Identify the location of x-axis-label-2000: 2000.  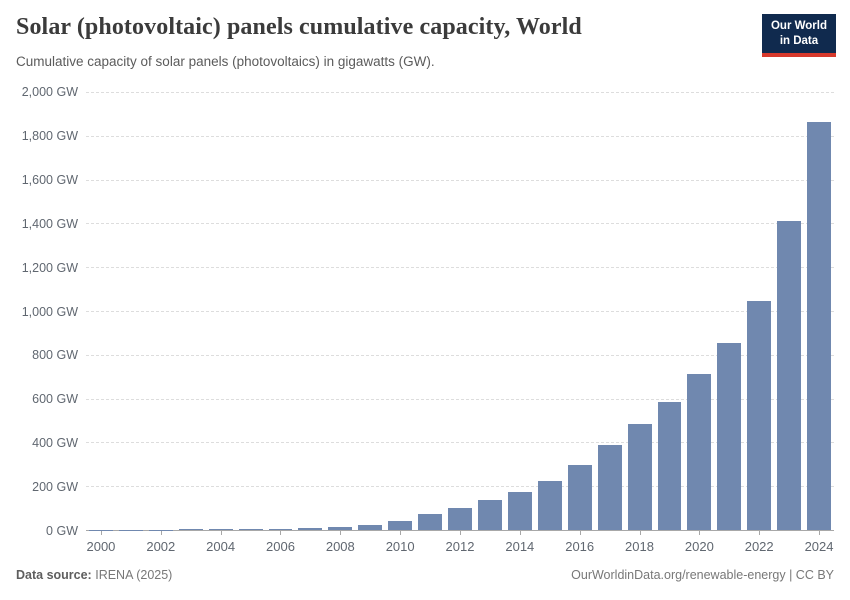
(101, 546).